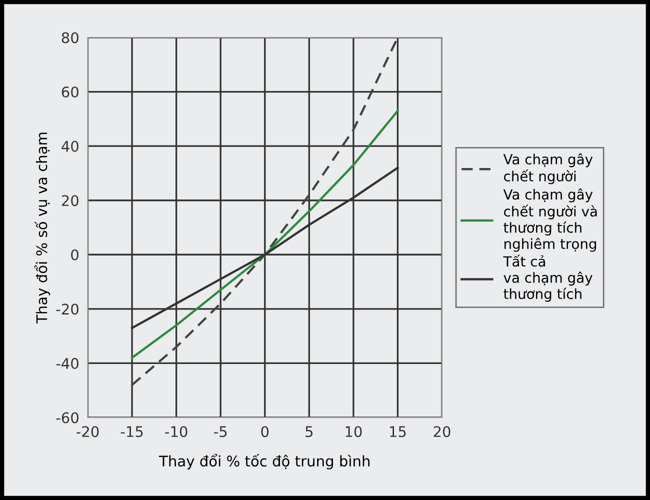  Describe the element at coordinates (87, 432) in the screenshot. I see `x-tick-label: -20` at that location.